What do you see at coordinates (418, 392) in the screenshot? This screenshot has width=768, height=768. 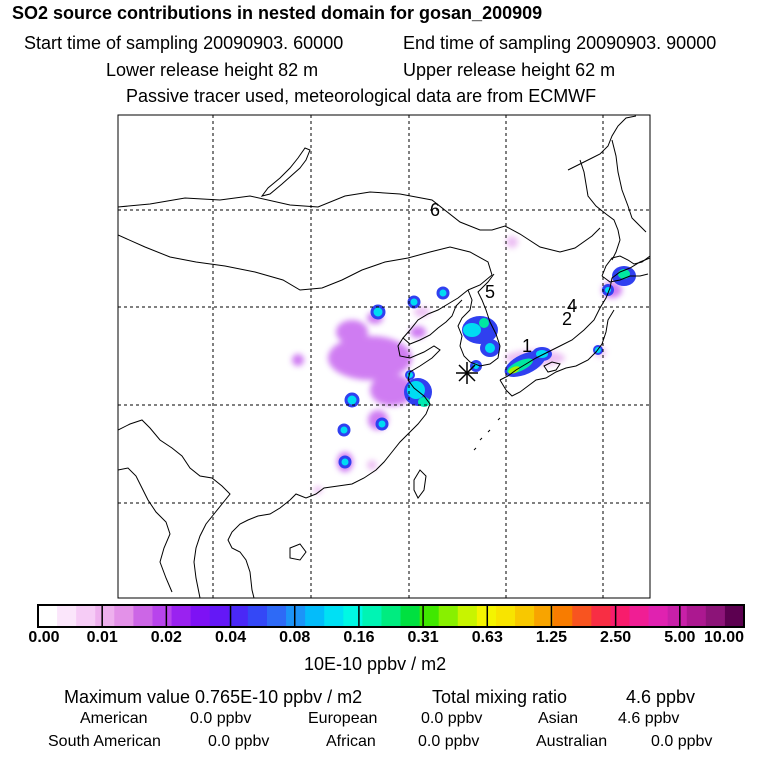 I see `hotspot-cluster-shanghai` at bounding box center [418, 392].